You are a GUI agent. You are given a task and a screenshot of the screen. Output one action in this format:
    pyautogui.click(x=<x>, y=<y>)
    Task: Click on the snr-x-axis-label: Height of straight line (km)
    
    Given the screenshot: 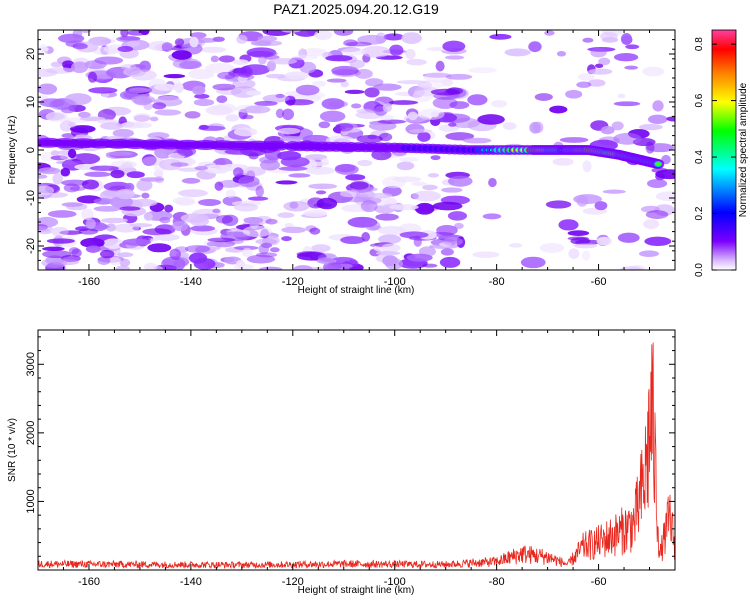 What is the action you would take?
    pyautogui.click(x=356, y=590)
    